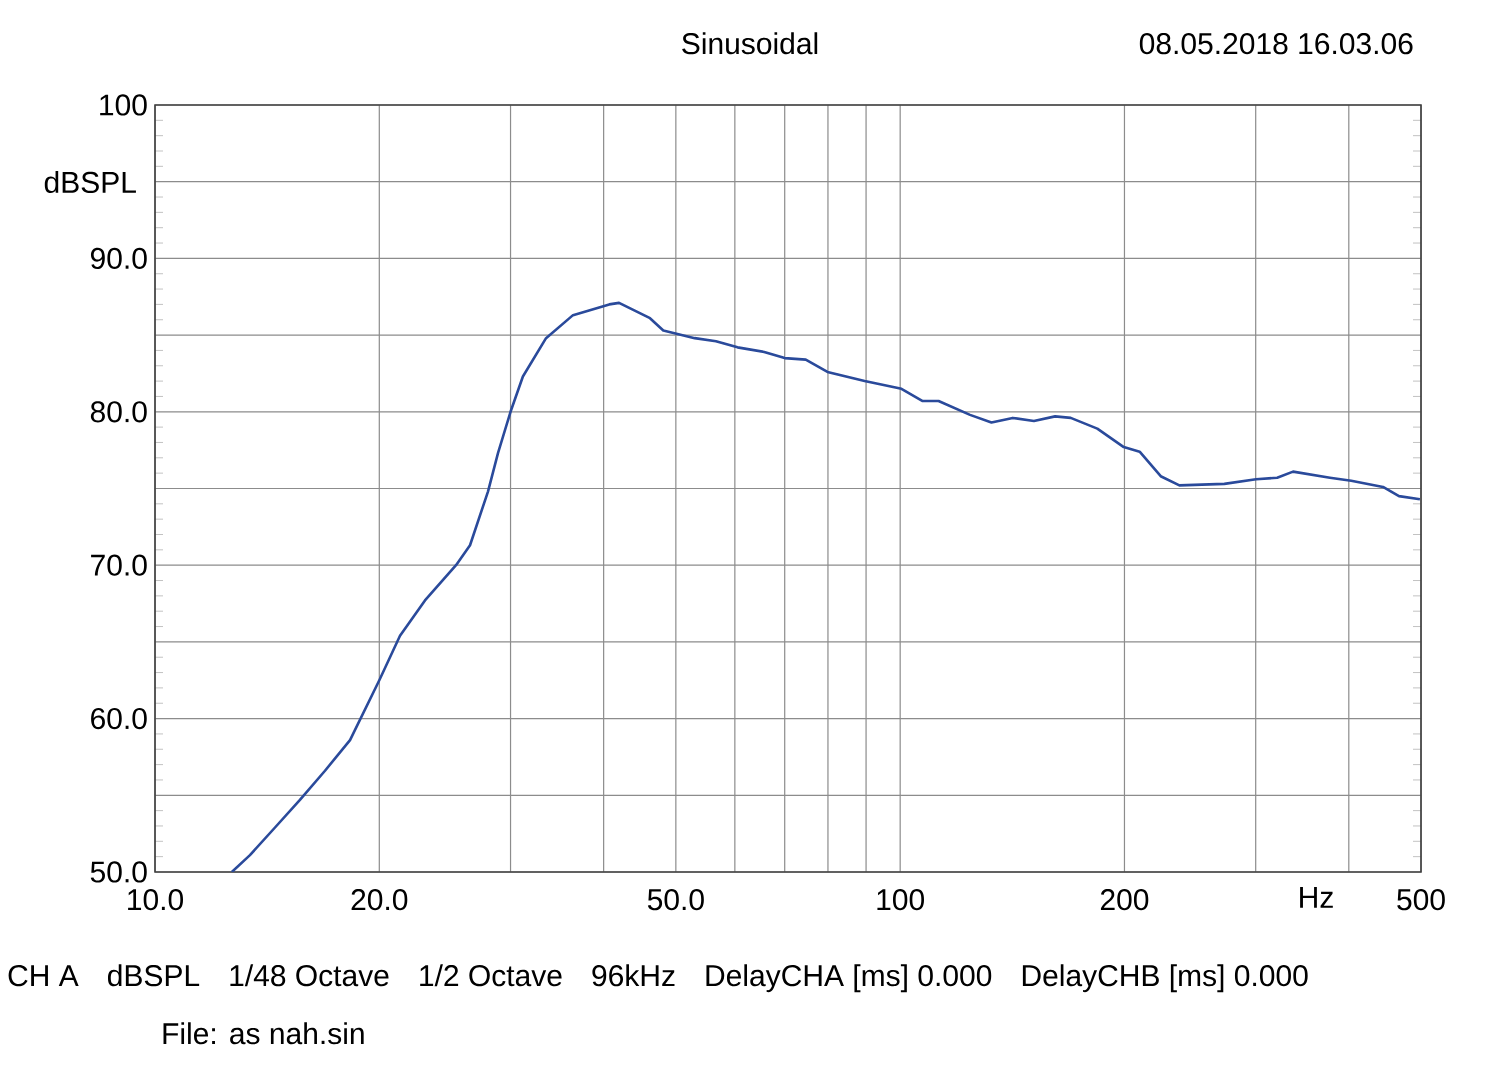 Image resolution: width=1500 pixels, height=1074 pixels. What do you see at coordinates (118, 412) in the screenshot?
I see `y-tick-label: 80.0` at bounding box center [118, 412].